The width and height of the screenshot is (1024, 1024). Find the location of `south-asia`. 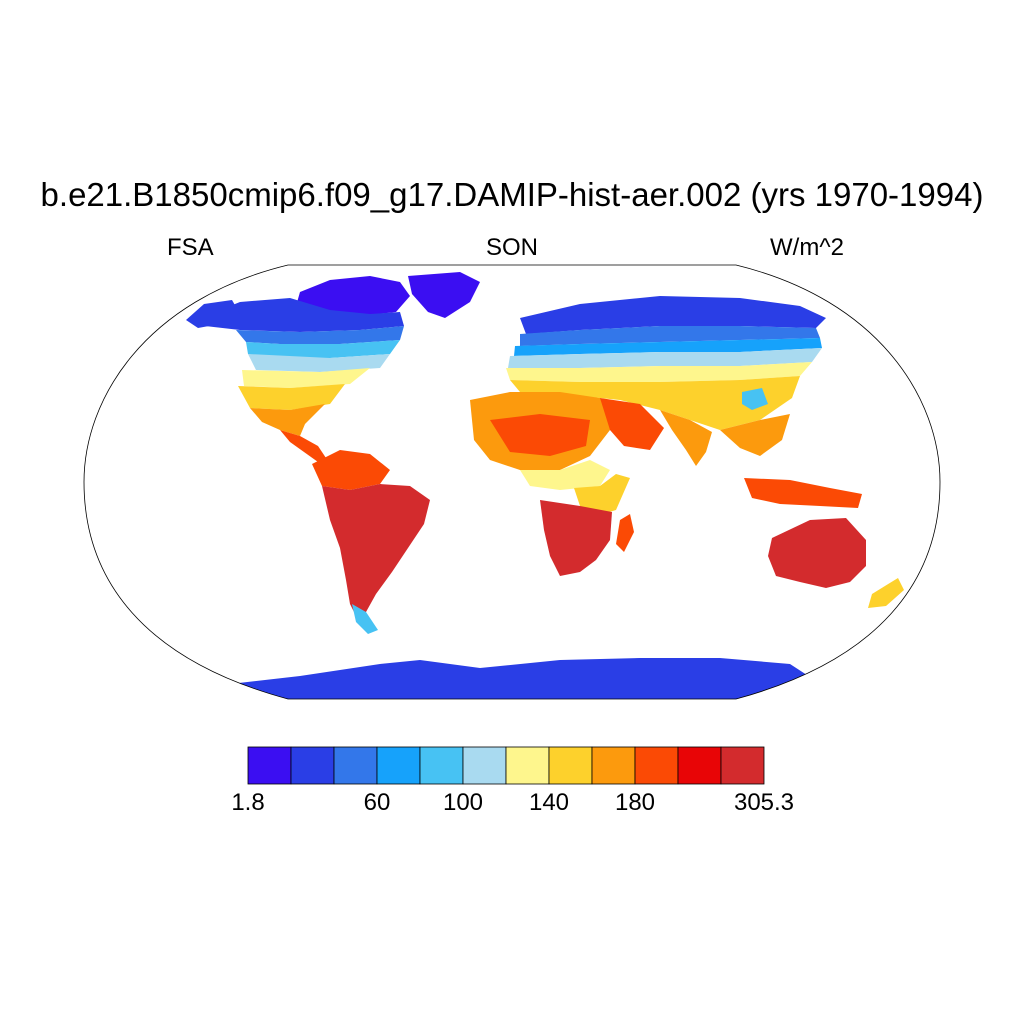

south-asia is located at coordinates (686, 438).